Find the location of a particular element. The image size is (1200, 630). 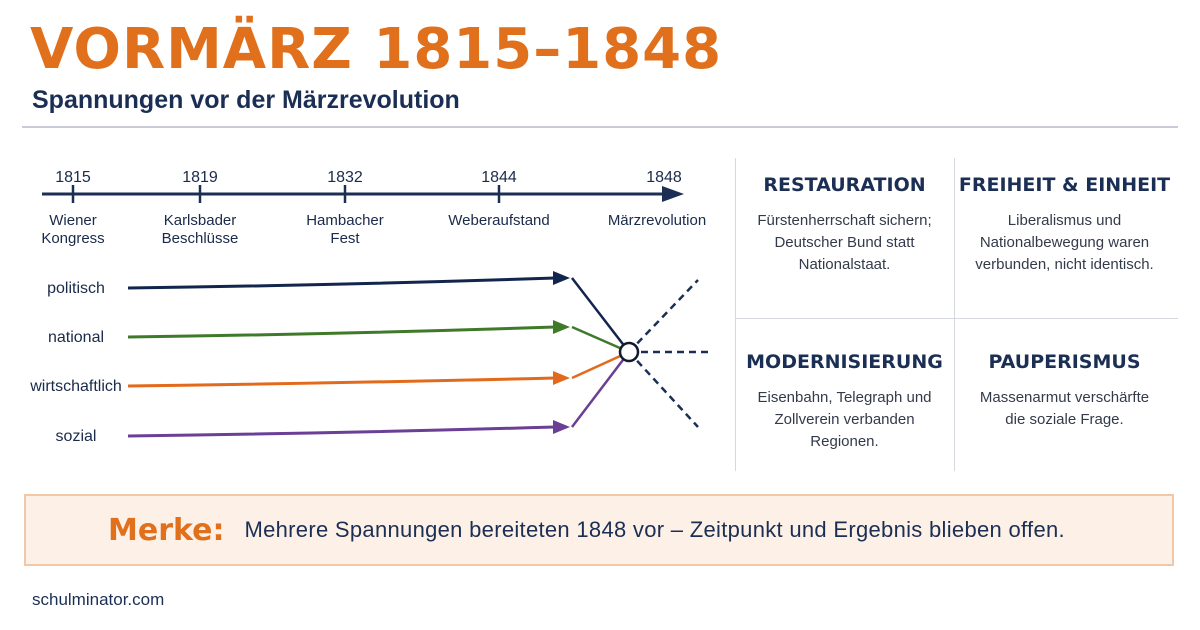

strand-label: sozial is located at coordinates (76, 436).